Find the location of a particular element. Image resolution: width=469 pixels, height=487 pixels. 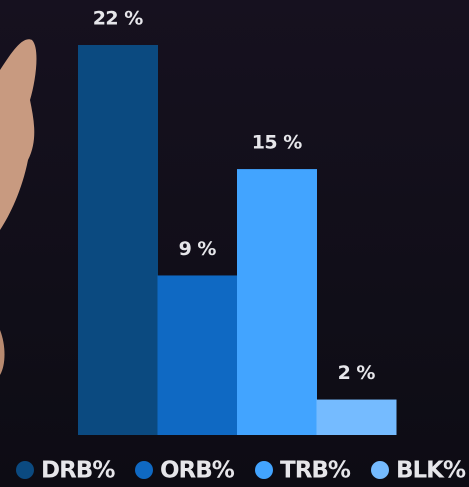

legend-label: BLK% is located at coordinates (431, 471).